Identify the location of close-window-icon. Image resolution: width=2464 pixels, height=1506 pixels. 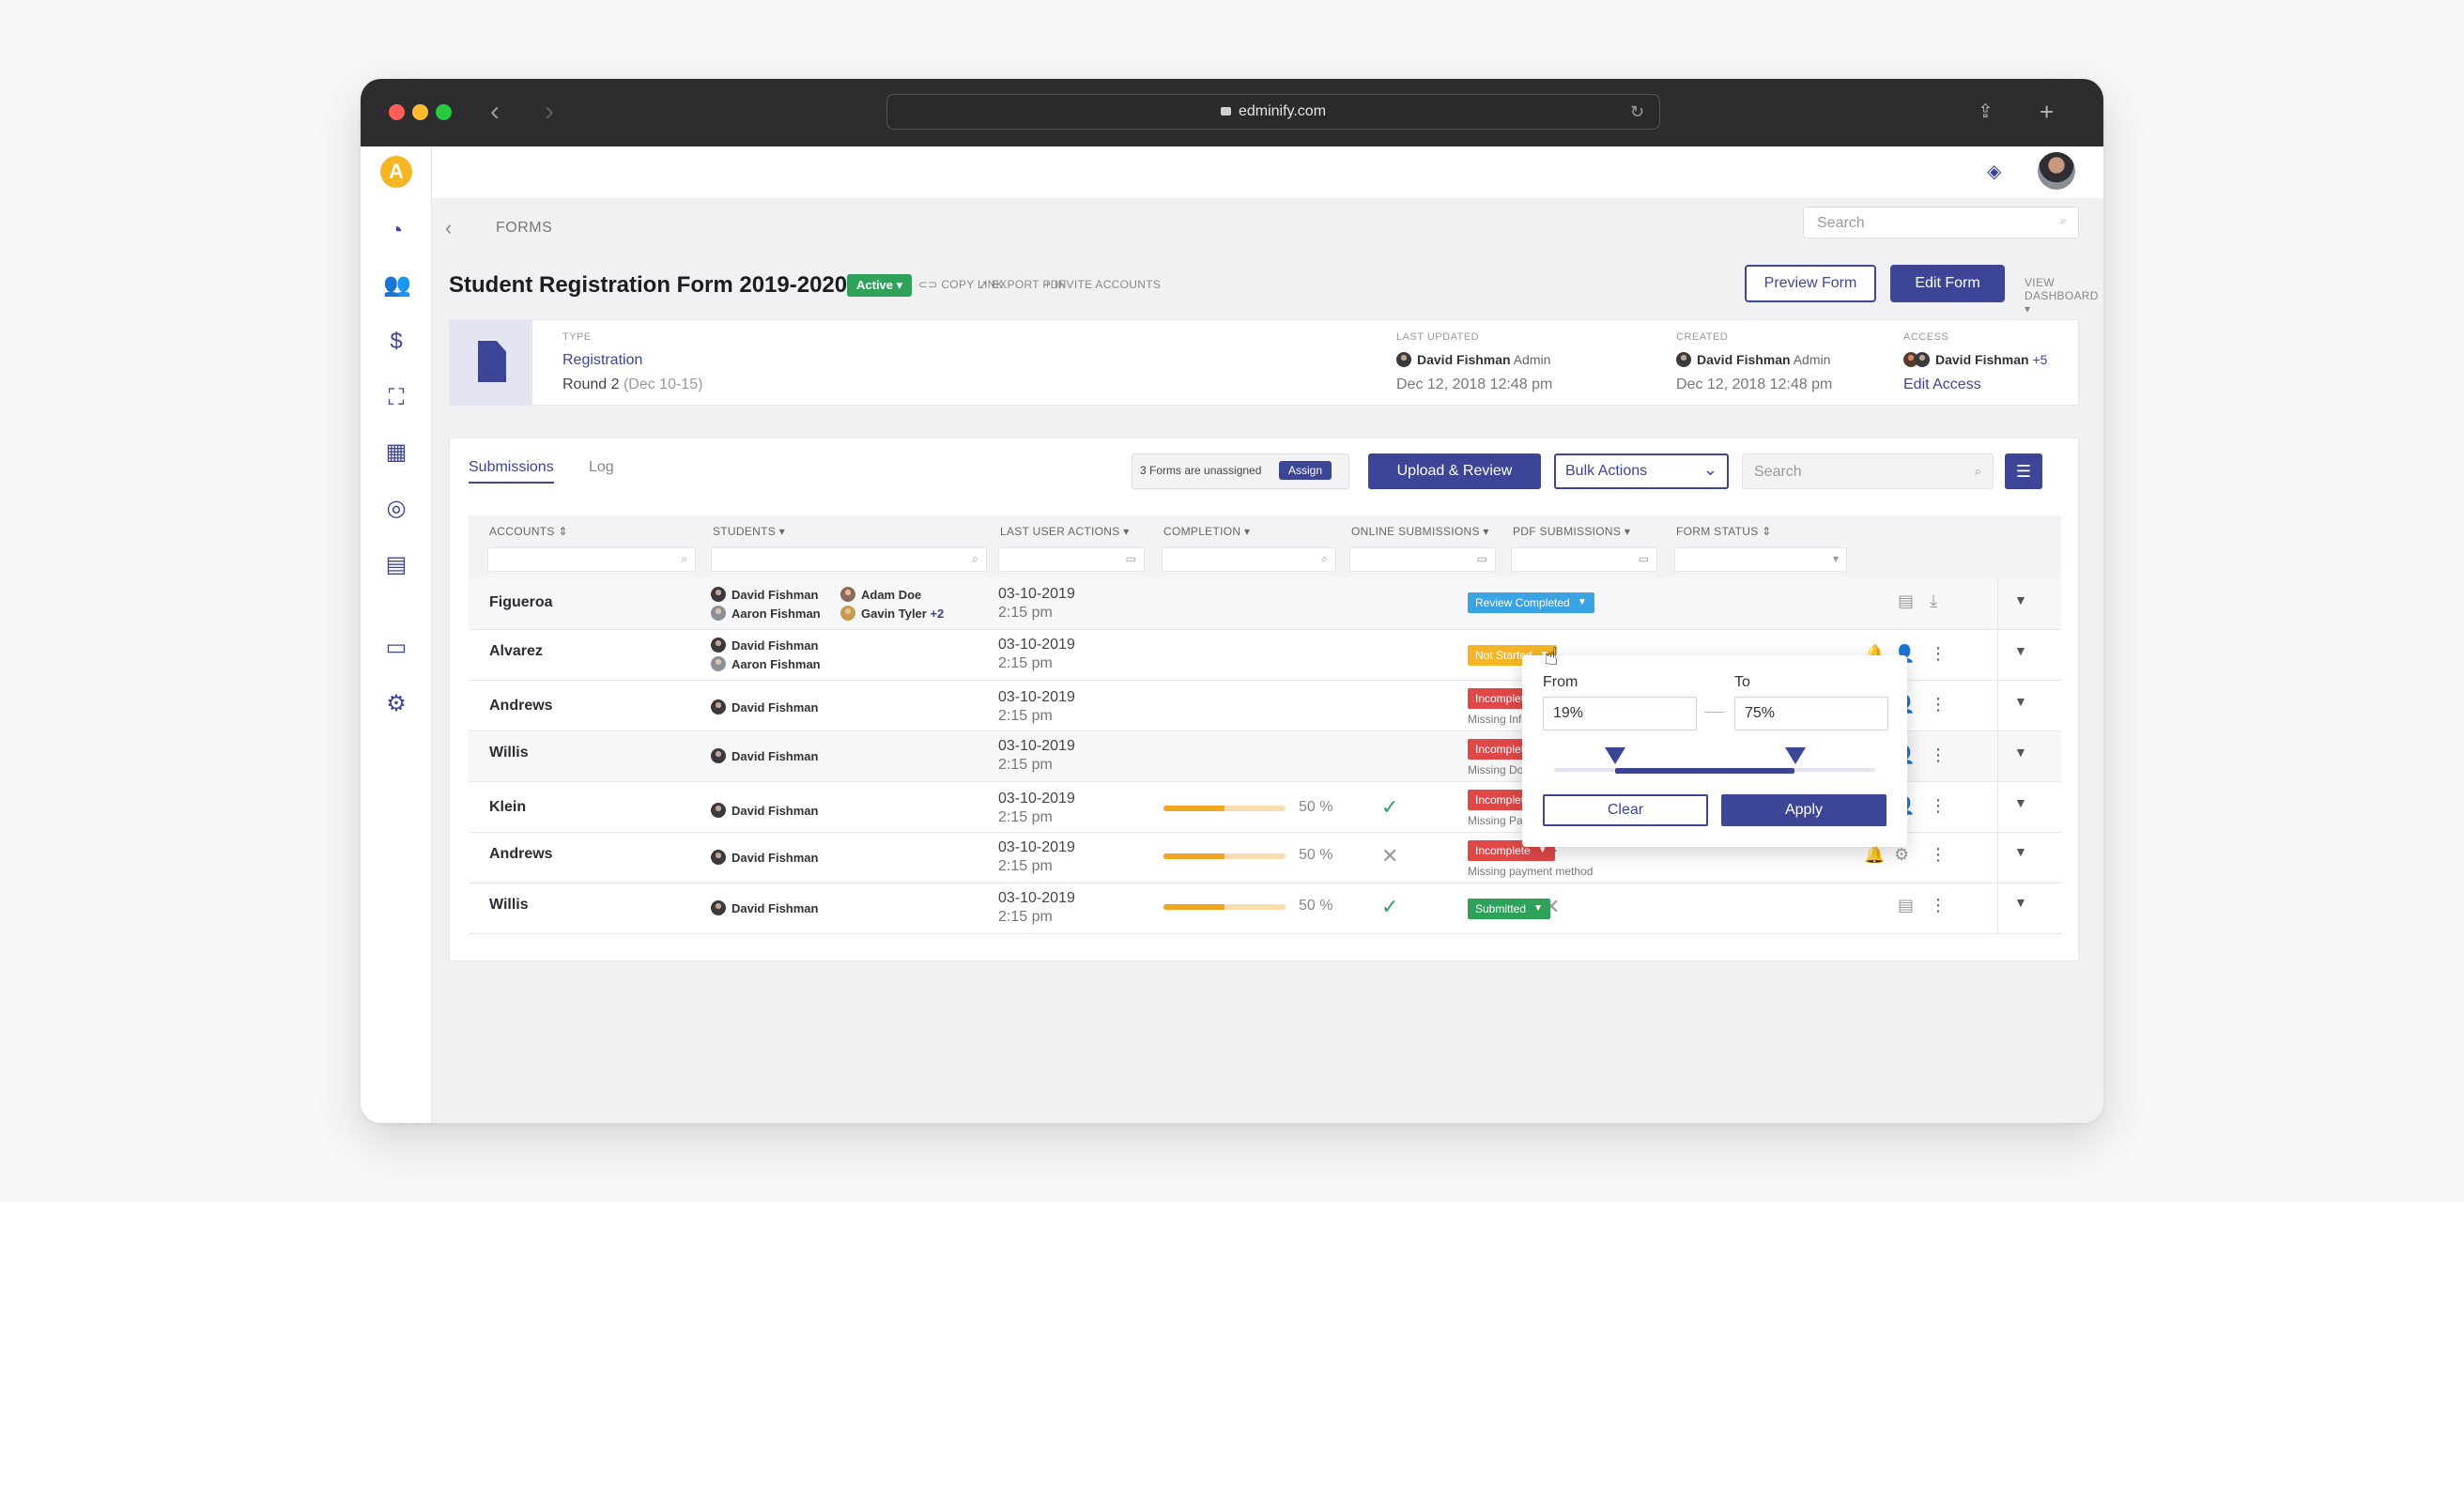
(397, 112).